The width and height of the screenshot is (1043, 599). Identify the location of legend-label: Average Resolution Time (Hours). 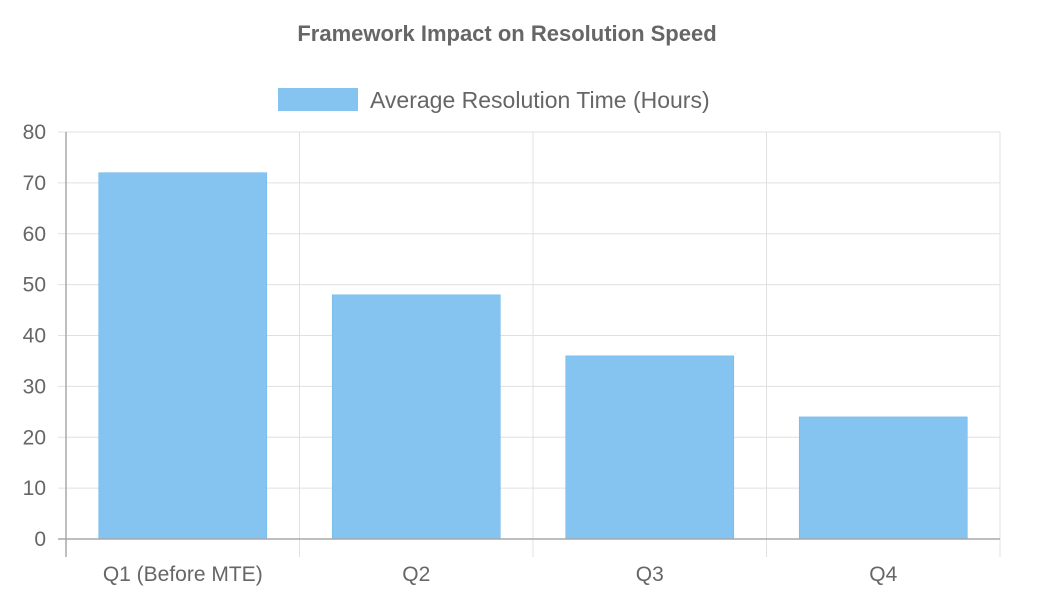
(540, 100).